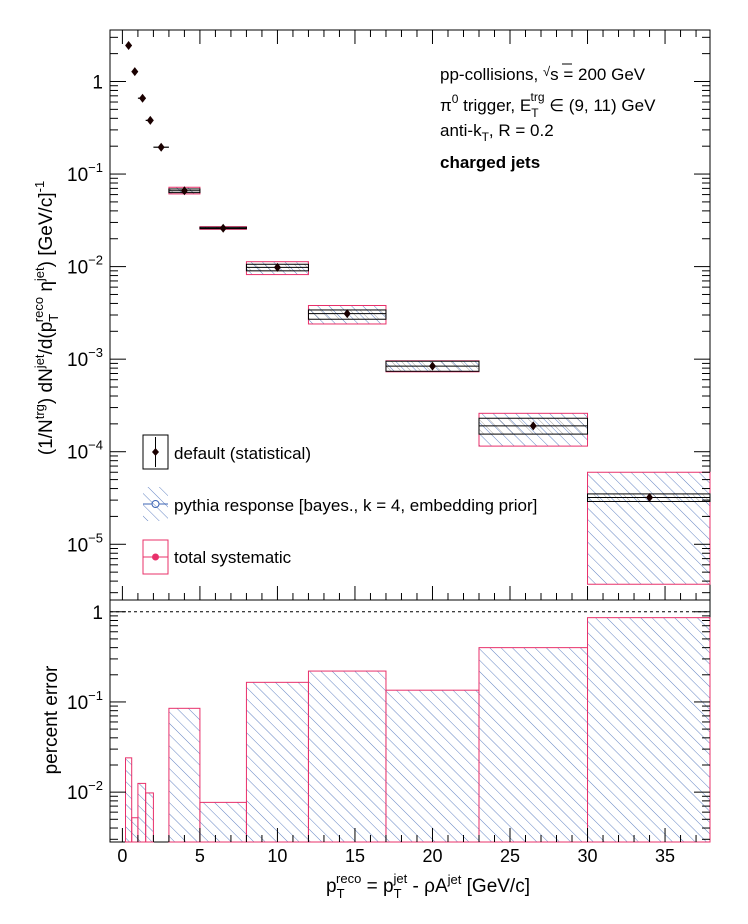  I want to click on bot-ytick-label-0: 1, so click(97, 613).